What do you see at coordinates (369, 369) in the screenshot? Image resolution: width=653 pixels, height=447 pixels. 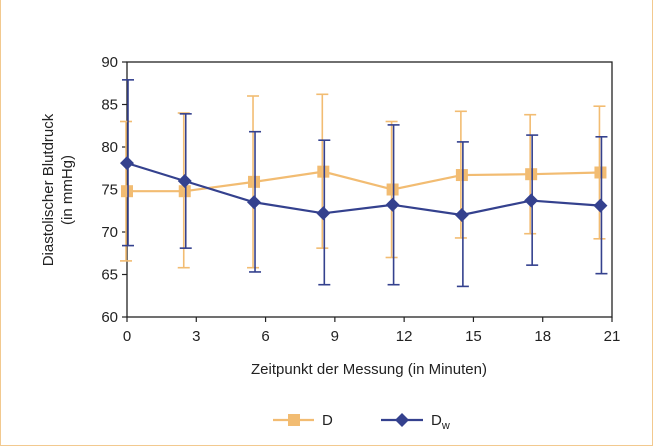 I see `x-axis-title: Zeitpunkt der Messung (in Minuten)` at bounding box center [369, 369].